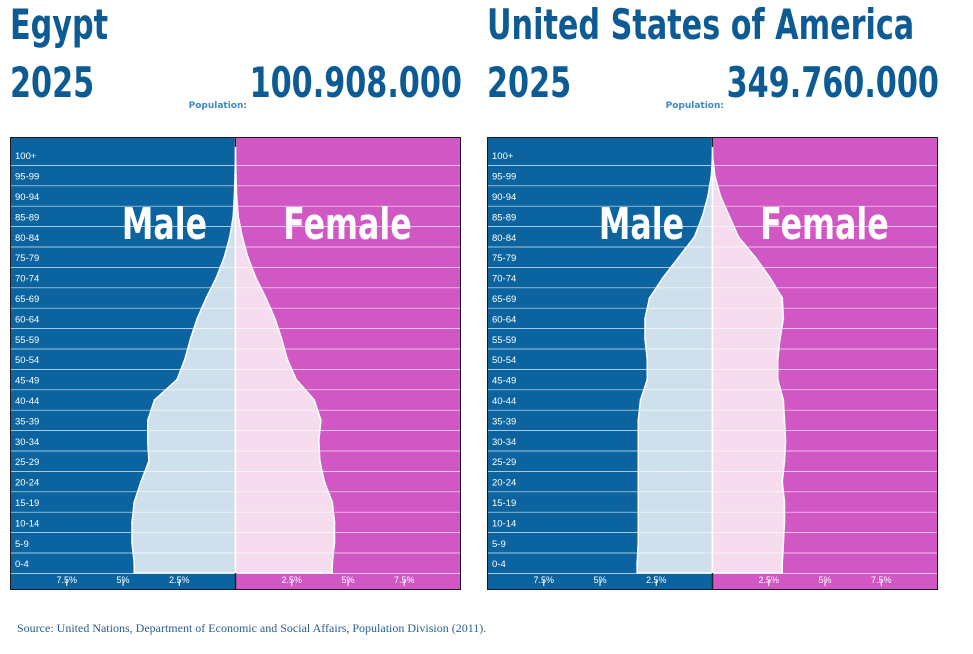 The height and width of the screenshot is (654, 973). Describe the element at coordinates (27, 421) in the screenshot. I see `age-group-label: 35-39` at that location.